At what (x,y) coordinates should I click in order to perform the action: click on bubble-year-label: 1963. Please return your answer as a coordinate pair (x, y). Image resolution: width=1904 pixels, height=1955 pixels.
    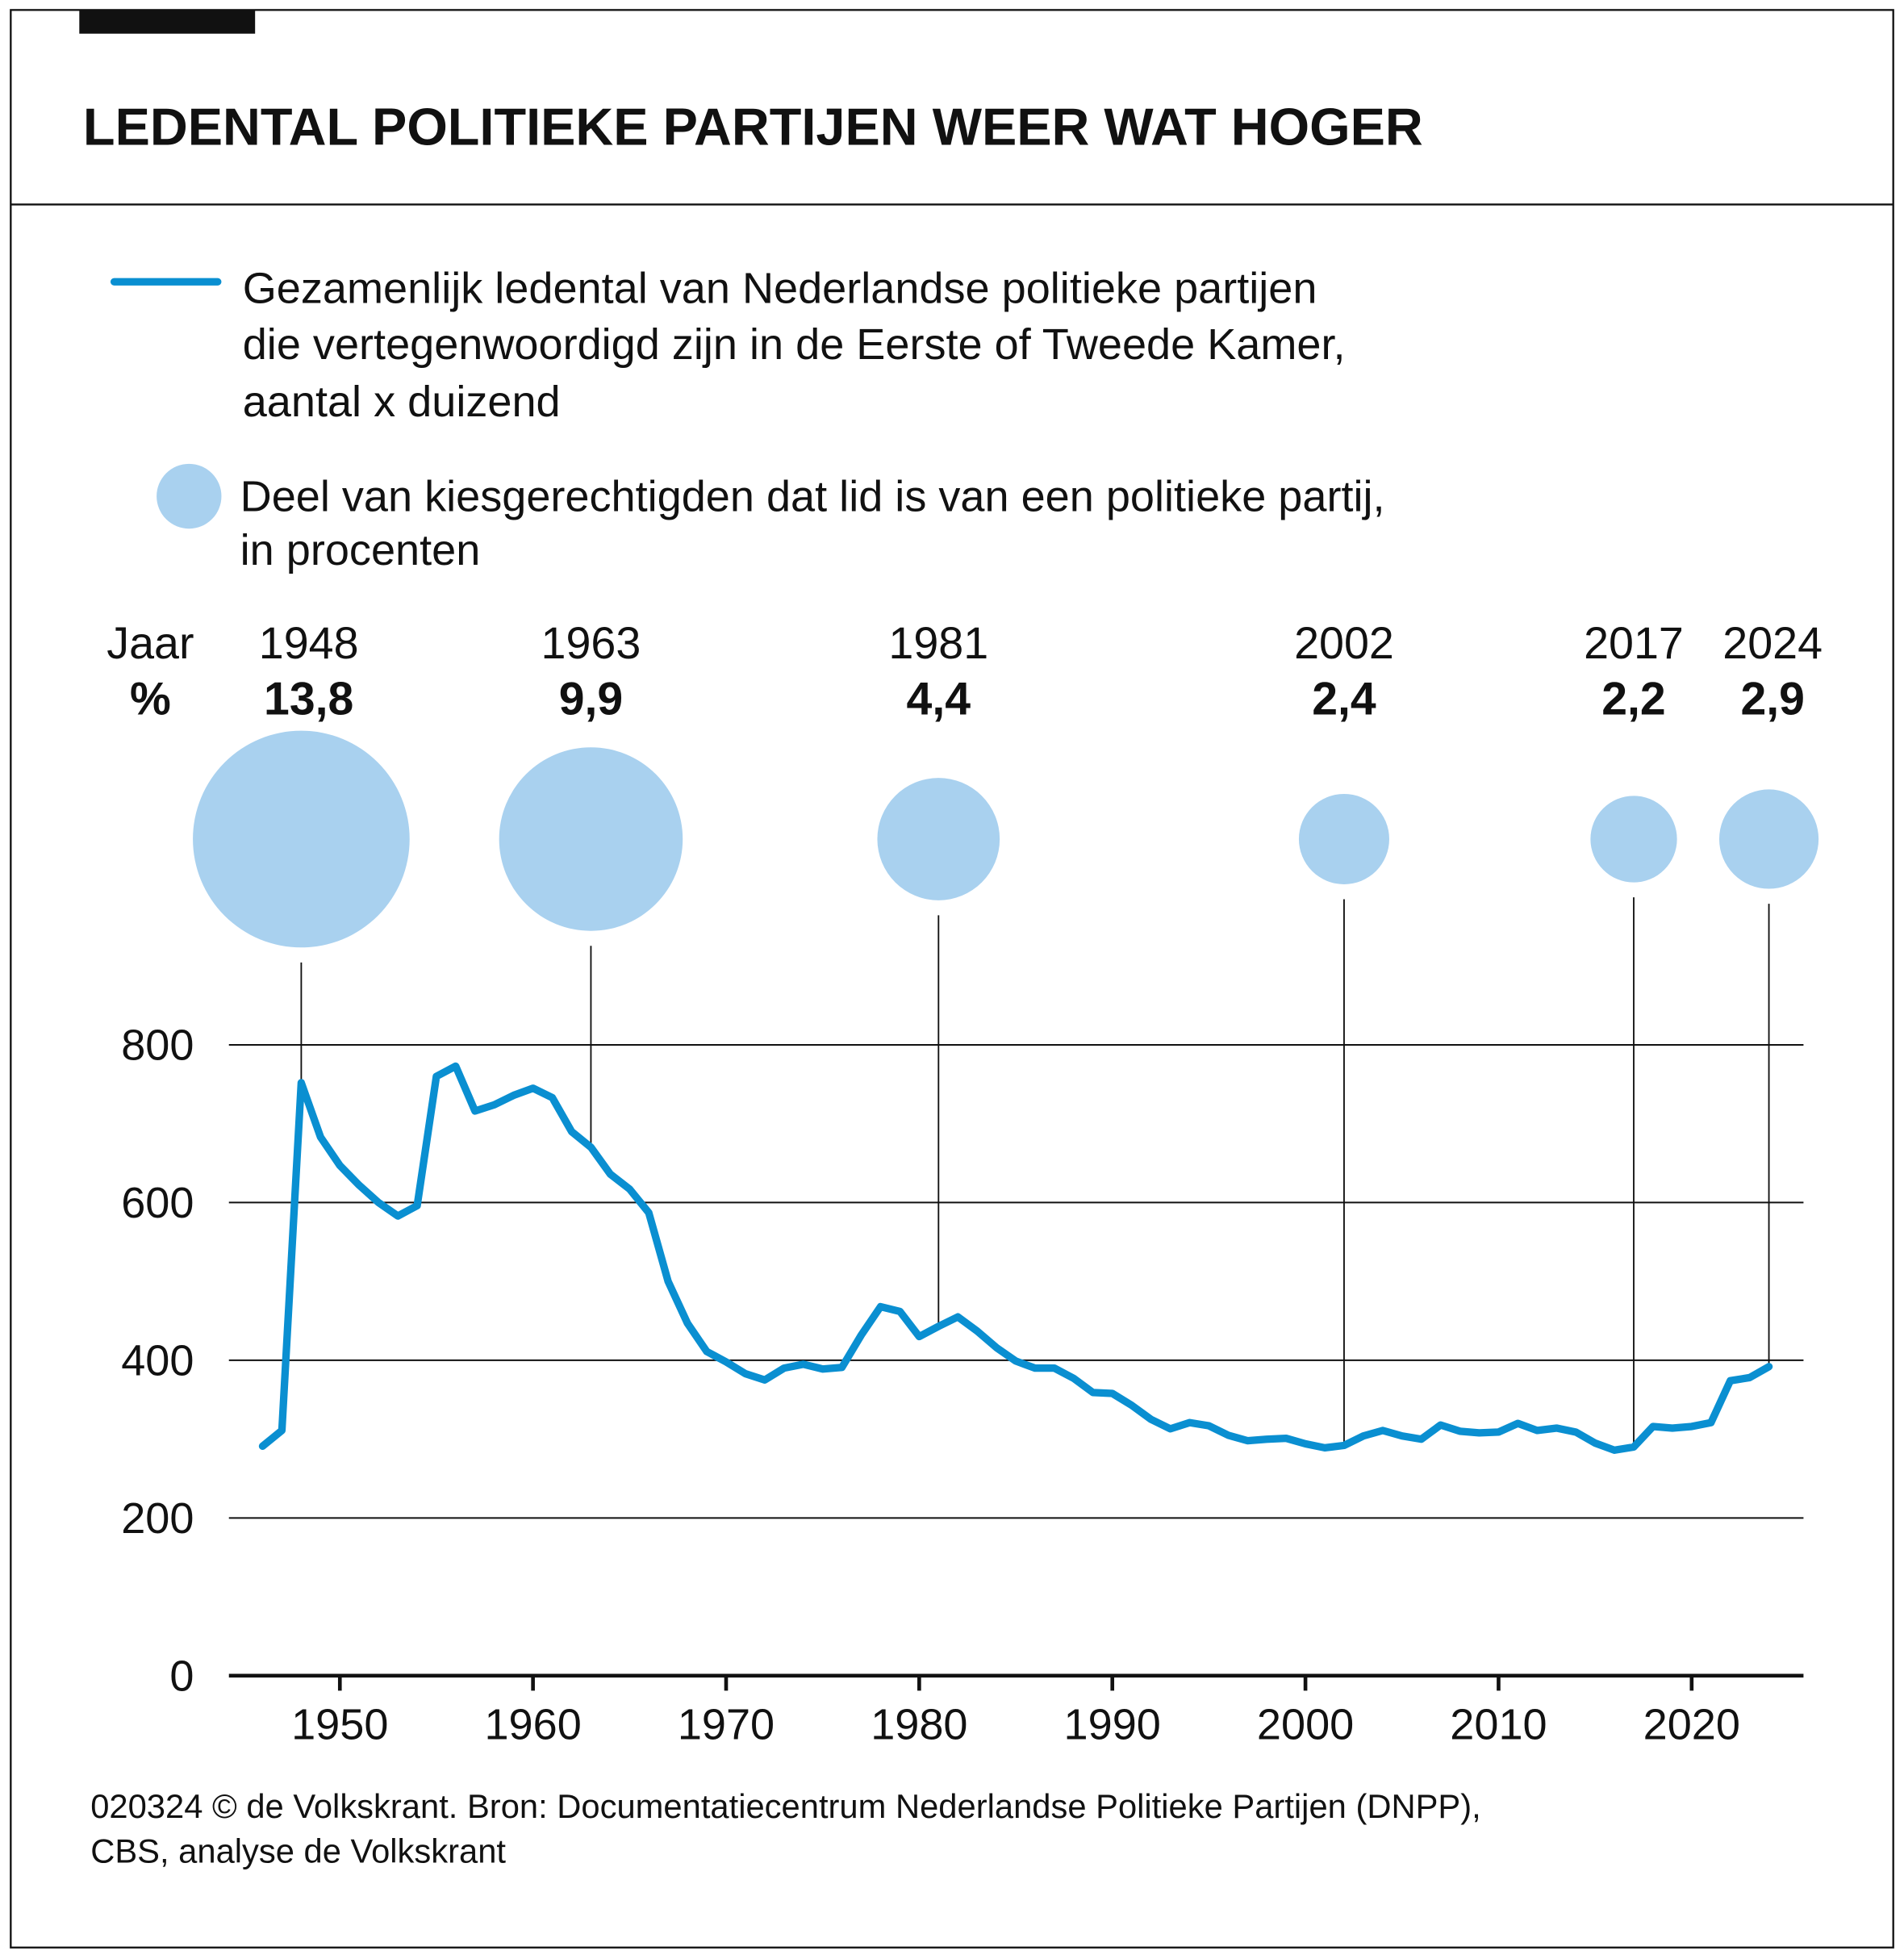
    Looking at the image, I should click on (591, 643).